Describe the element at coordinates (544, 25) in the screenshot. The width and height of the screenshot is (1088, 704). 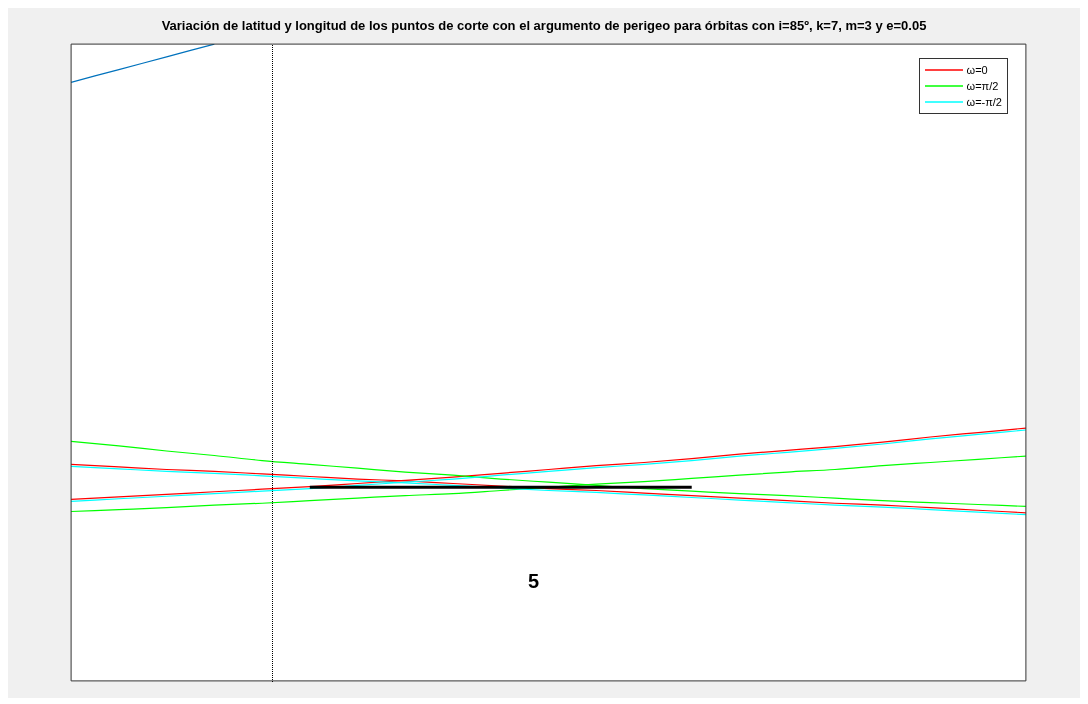
I see `chart-title: Variación de latitud y longitud de los puntos de corte con el argumento de perigeo para órbitas con i=85º, k=7, m=3 y e=0.05` at that location.